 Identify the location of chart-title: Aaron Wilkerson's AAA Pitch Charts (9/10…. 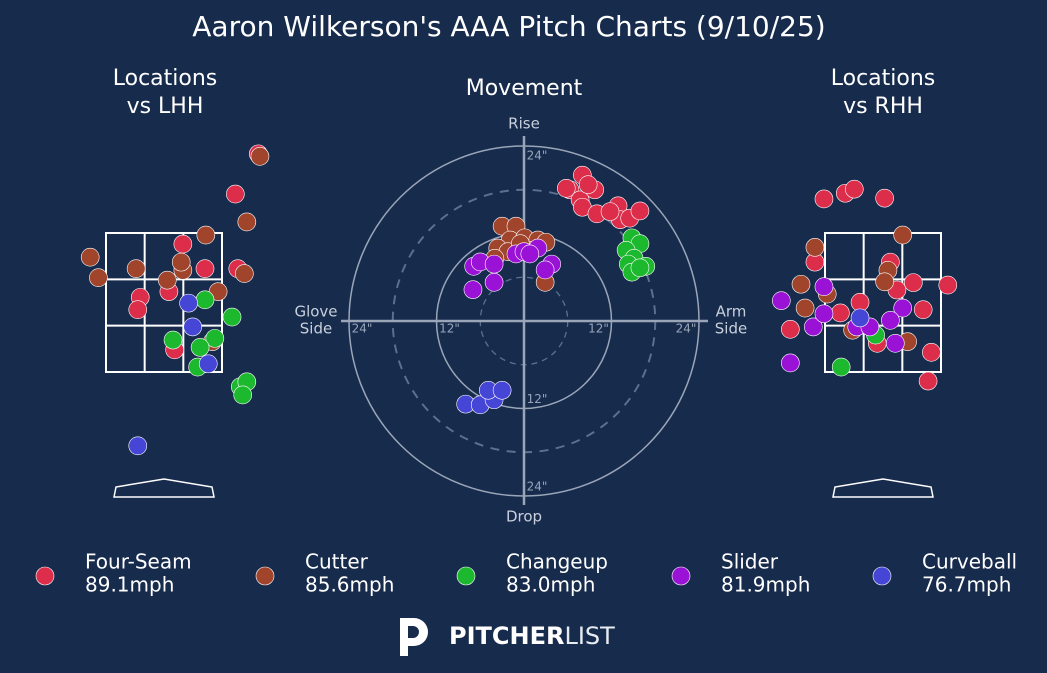
(508, 26).